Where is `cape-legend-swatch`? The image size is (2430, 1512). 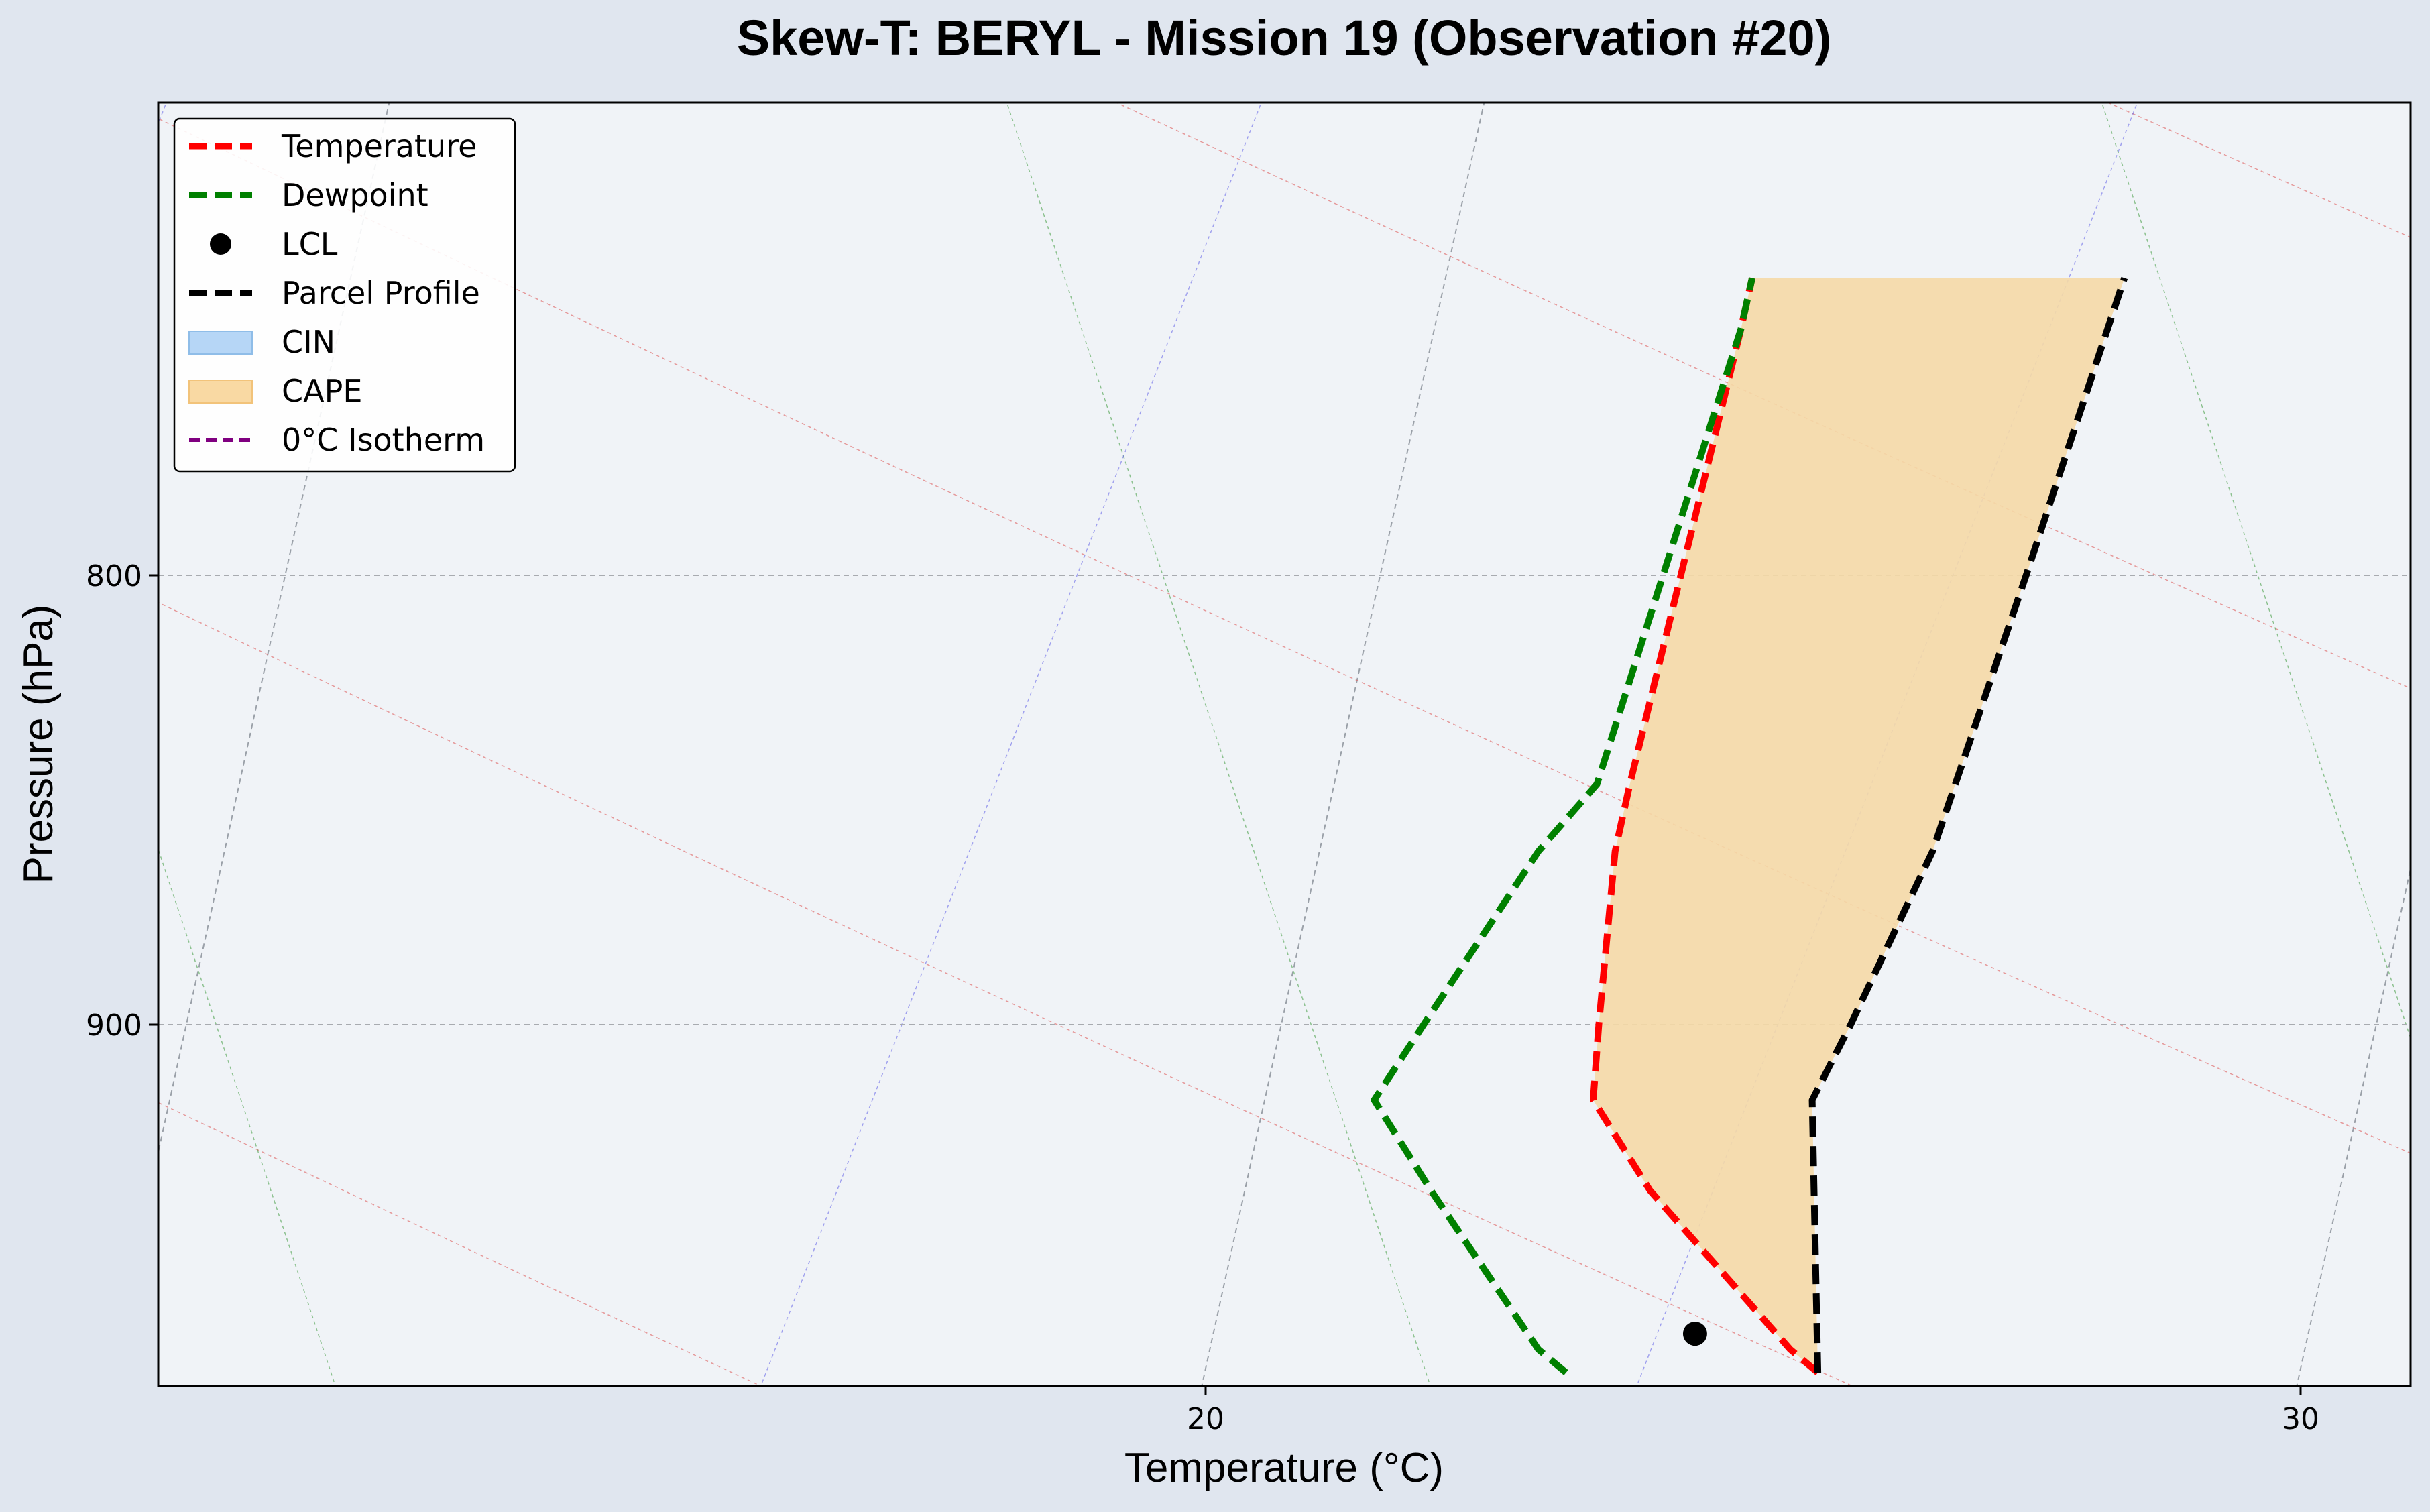 cape-legend-swatch is located at coordinates (220, 392).